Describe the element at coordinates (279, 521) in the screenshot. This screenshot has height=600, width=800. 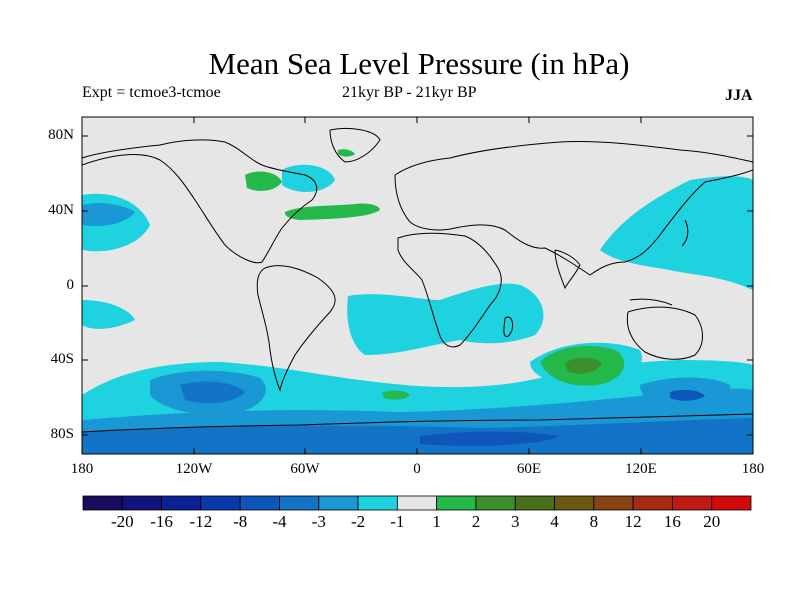
I see `colorbar-tick-label: -4` at that location.